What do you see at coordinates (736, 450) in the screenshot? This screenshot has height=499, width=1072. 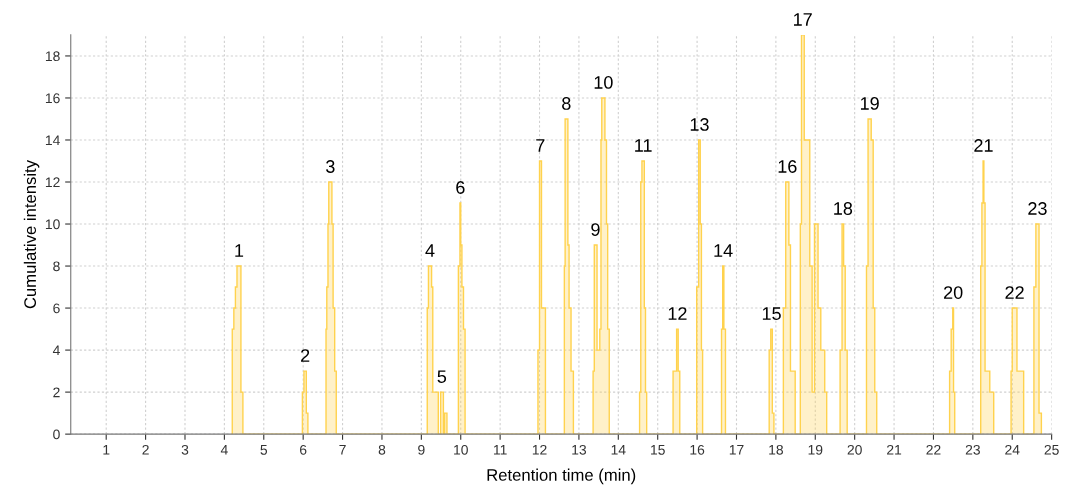 I see `x-tick-label: 17` at bounding box center [736, 450].